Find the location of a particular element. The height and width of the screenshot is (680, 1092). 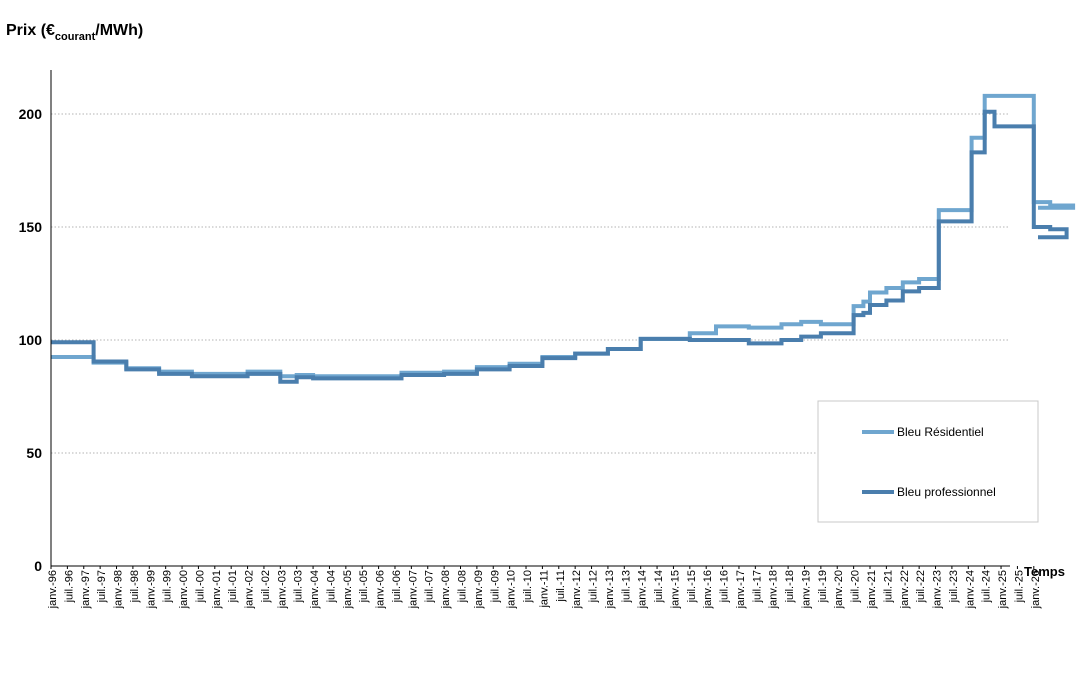

x-tick-label: janv.-05 is located at coordinates (348, 589).